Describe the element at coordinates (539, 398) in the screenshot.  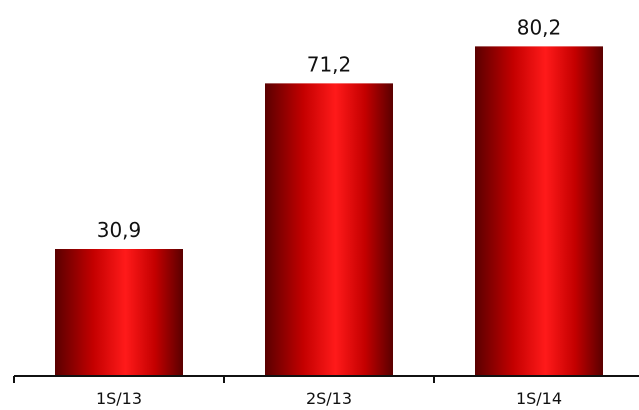
I see `tick-label-1s-14: 1S/14` at that location.